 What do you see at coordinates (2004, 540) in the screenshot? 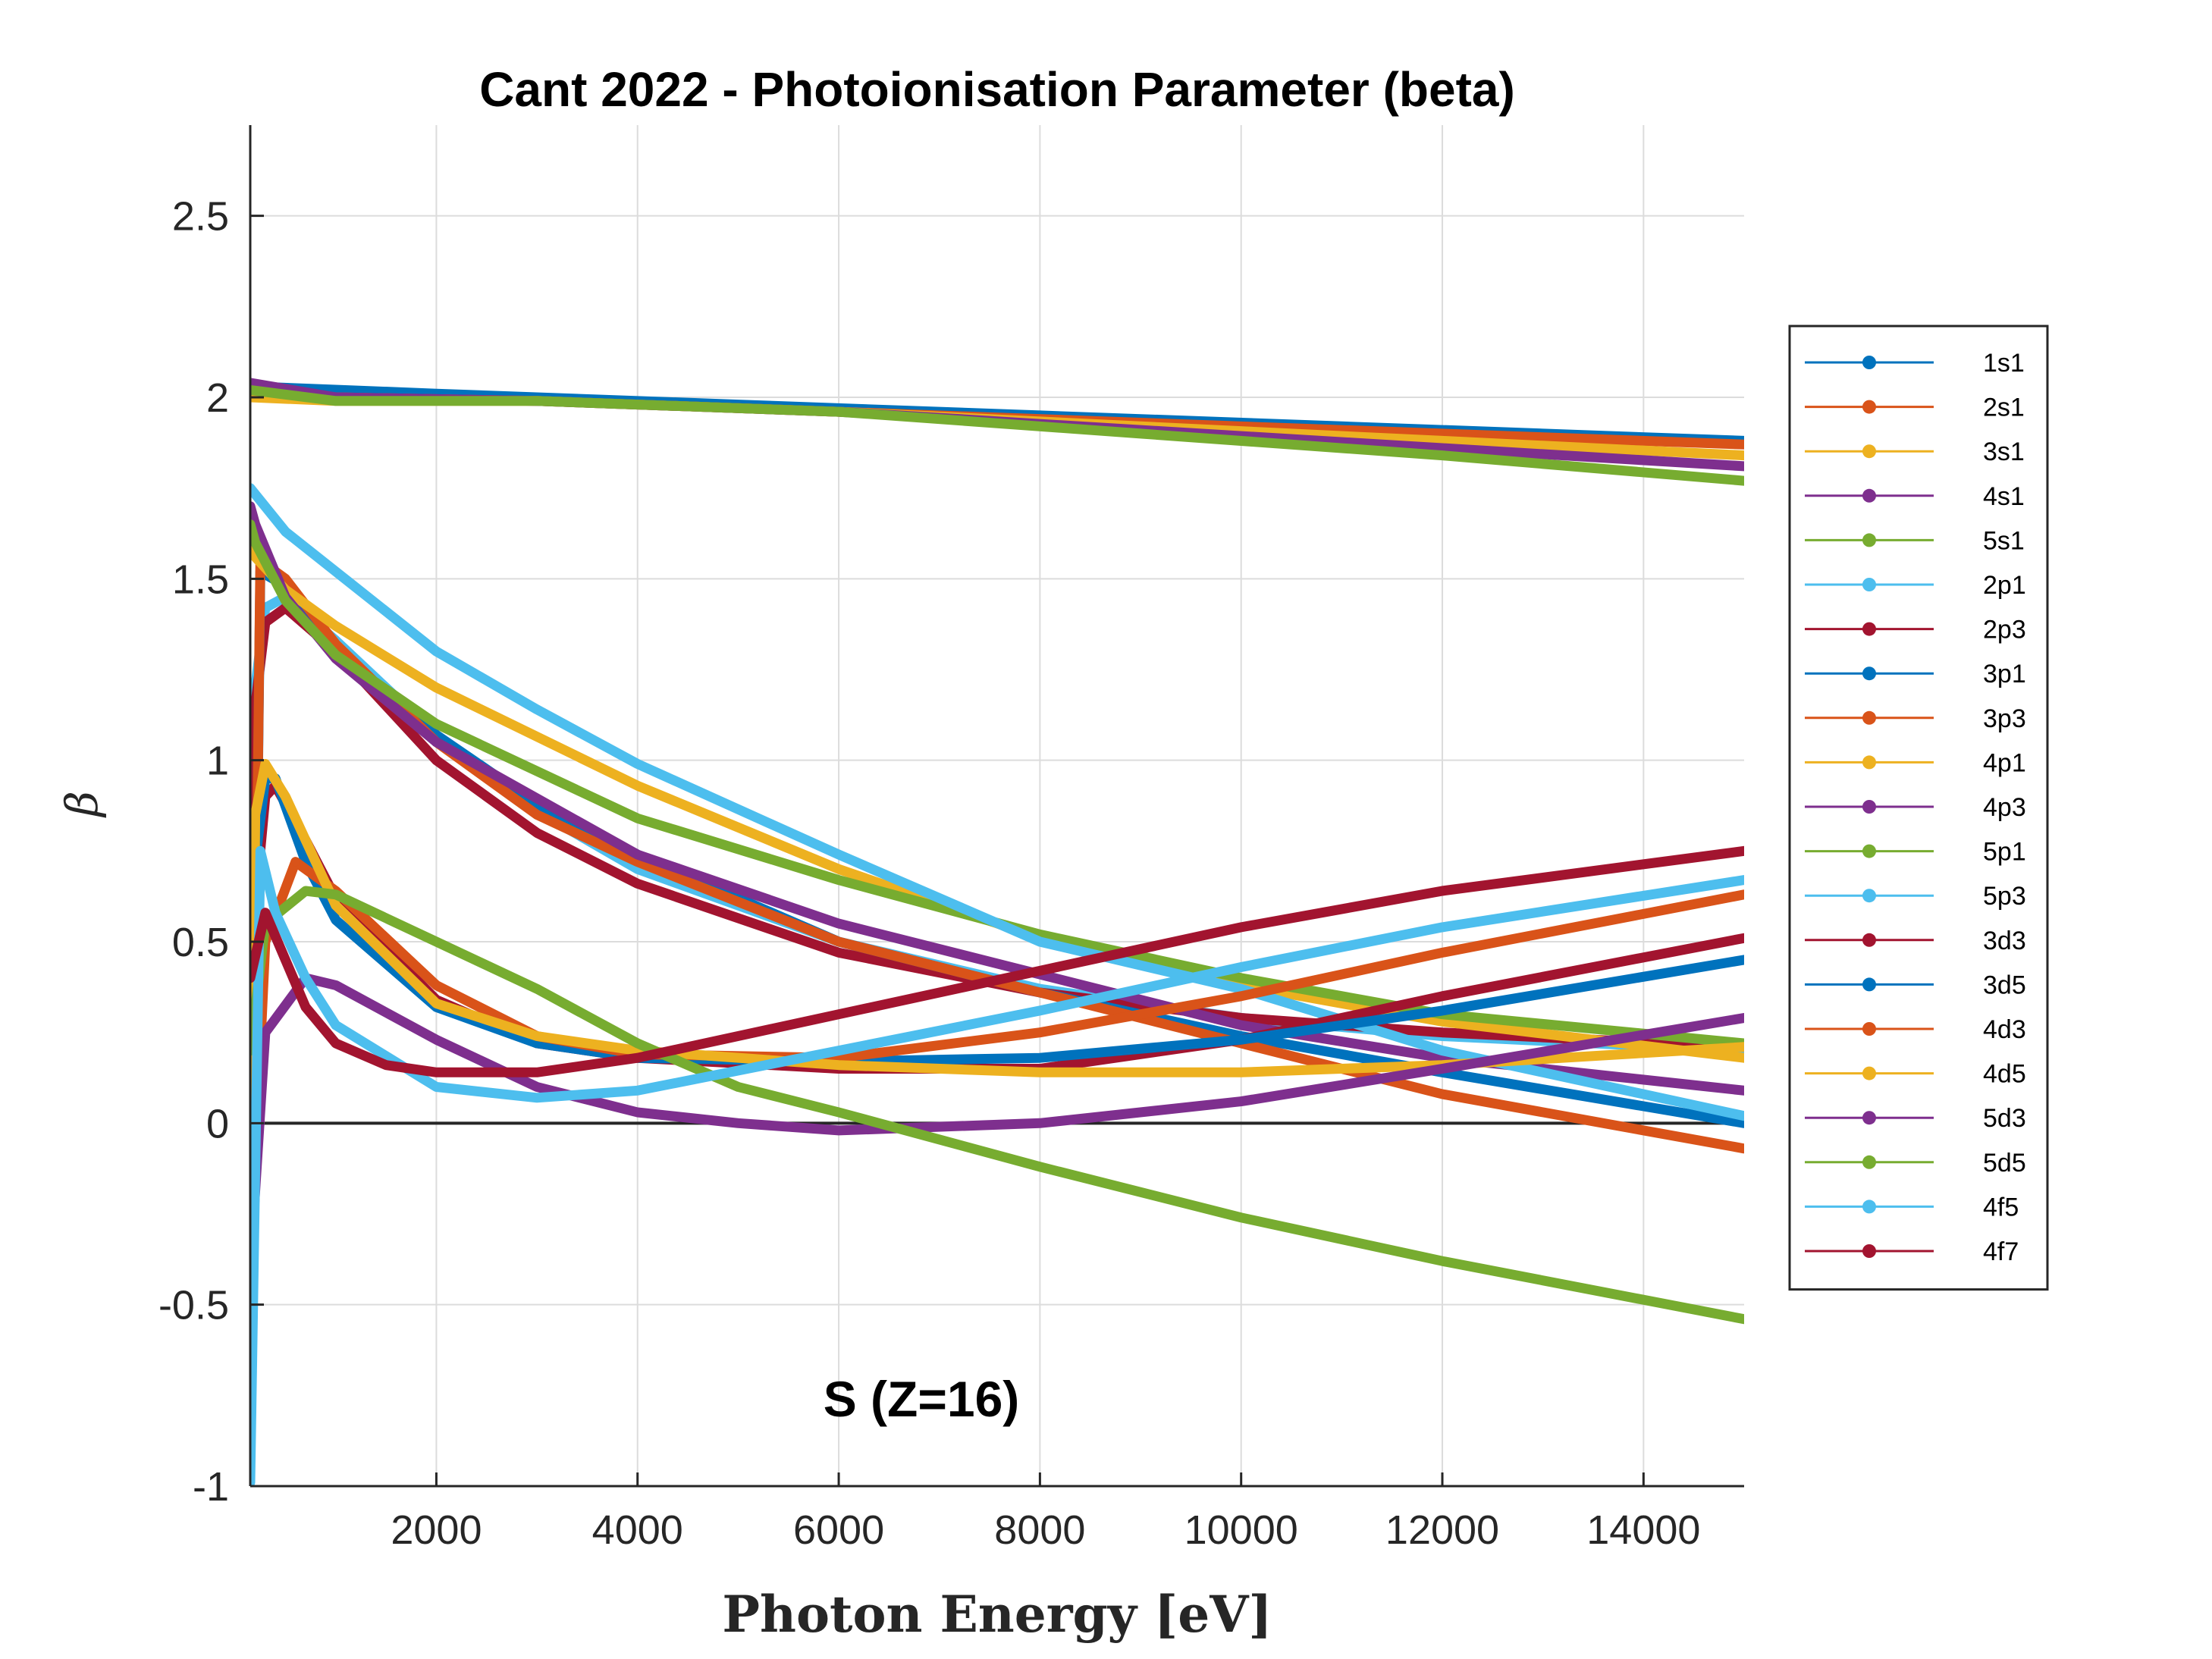
I see `legend-label-5s1: 5s1` at bounding box center [2004, 540].